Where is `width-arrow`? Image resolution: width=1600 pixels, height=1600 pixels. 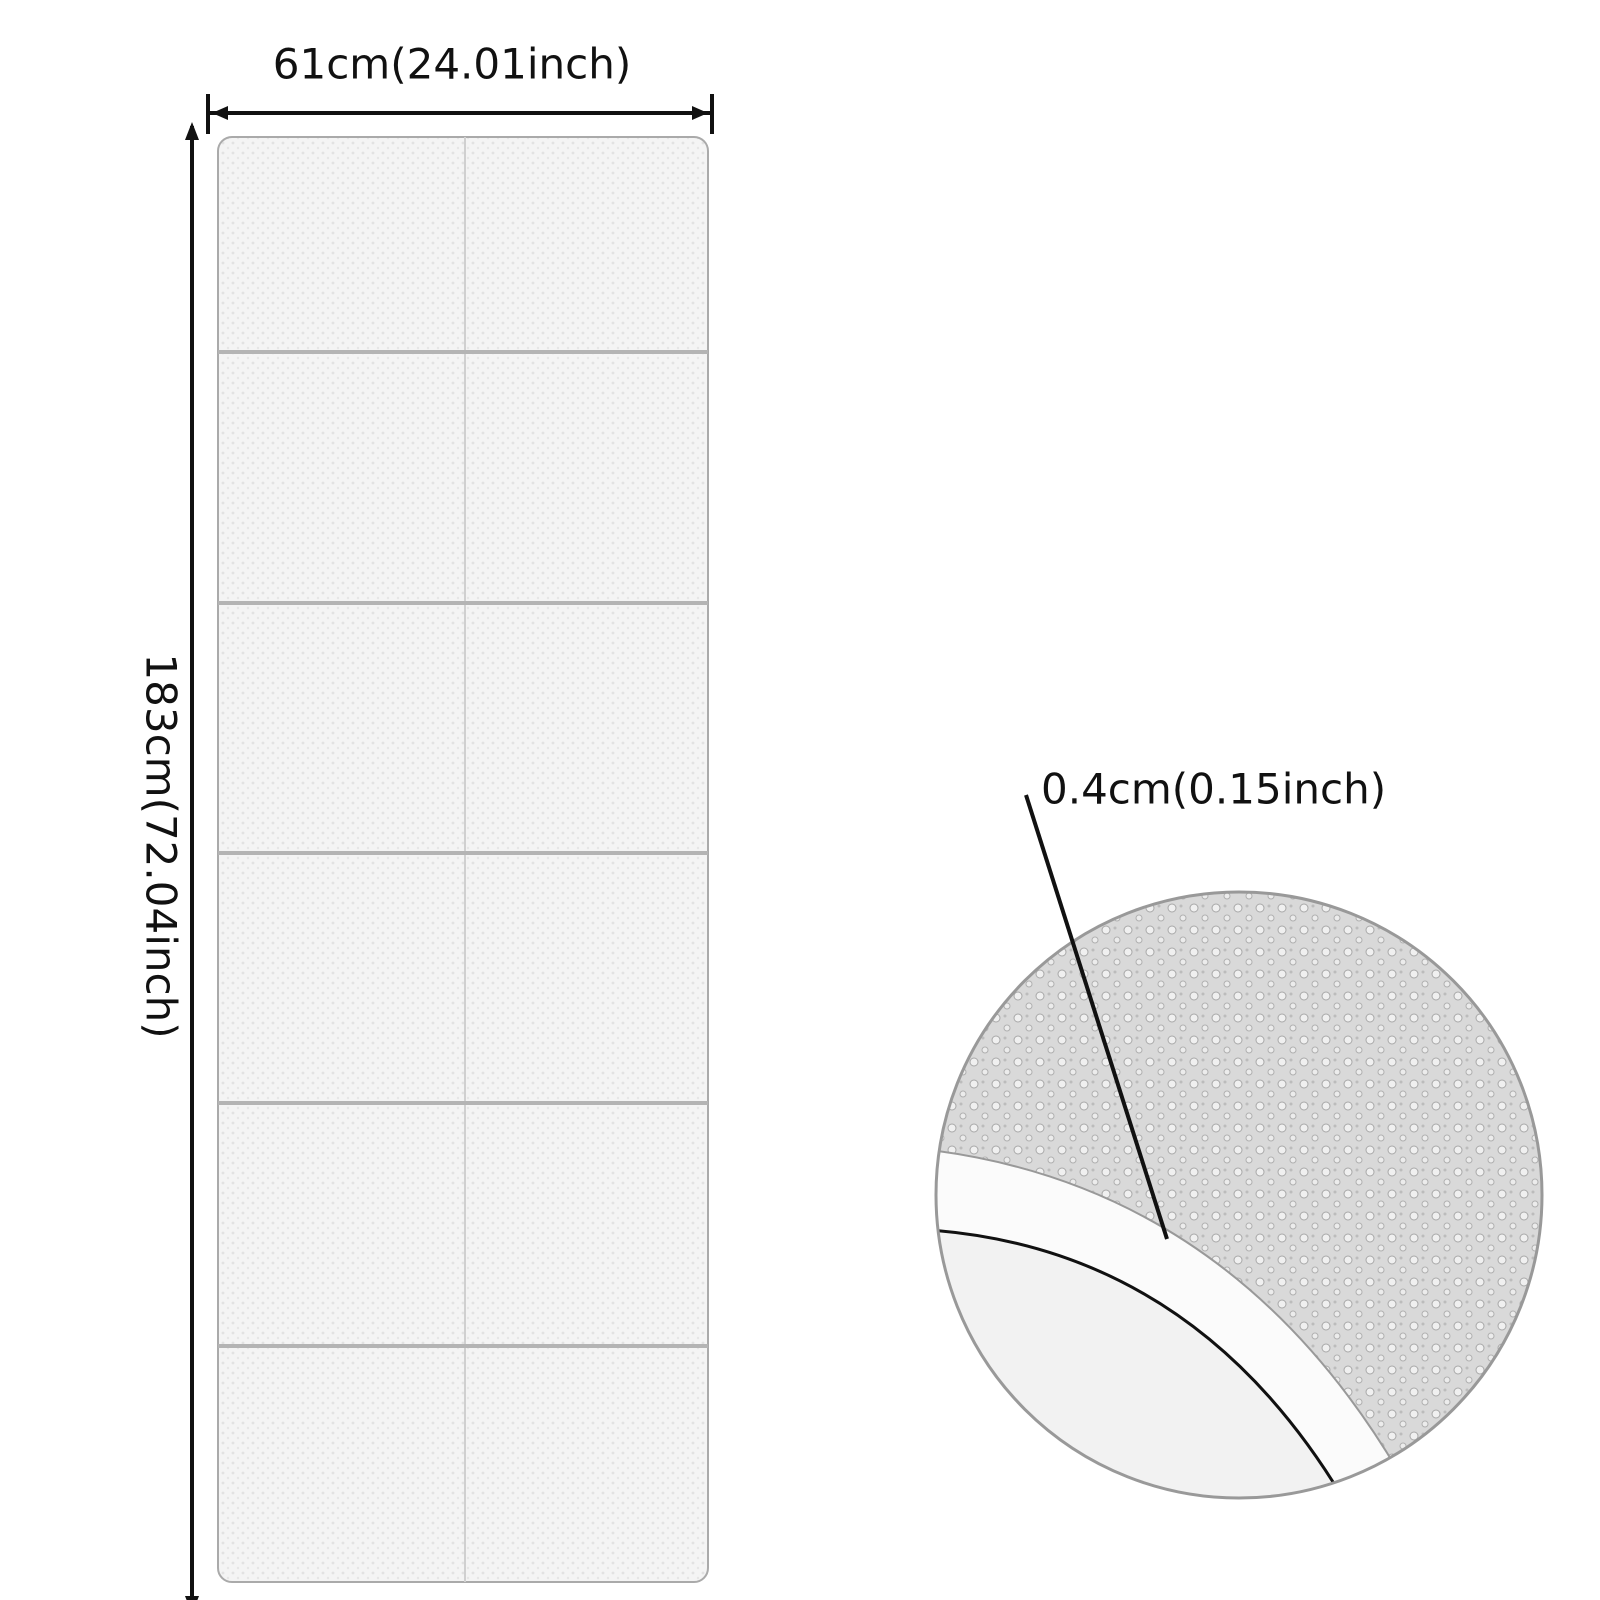 width-arrow is located at coordinates (460, 114).